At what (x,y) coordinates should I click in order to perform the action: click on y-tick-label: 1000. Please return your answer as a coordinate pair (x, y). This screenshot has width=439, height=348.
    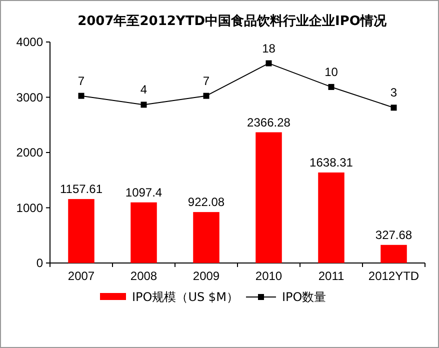
    Looking at the image, I should click on (30, 207).